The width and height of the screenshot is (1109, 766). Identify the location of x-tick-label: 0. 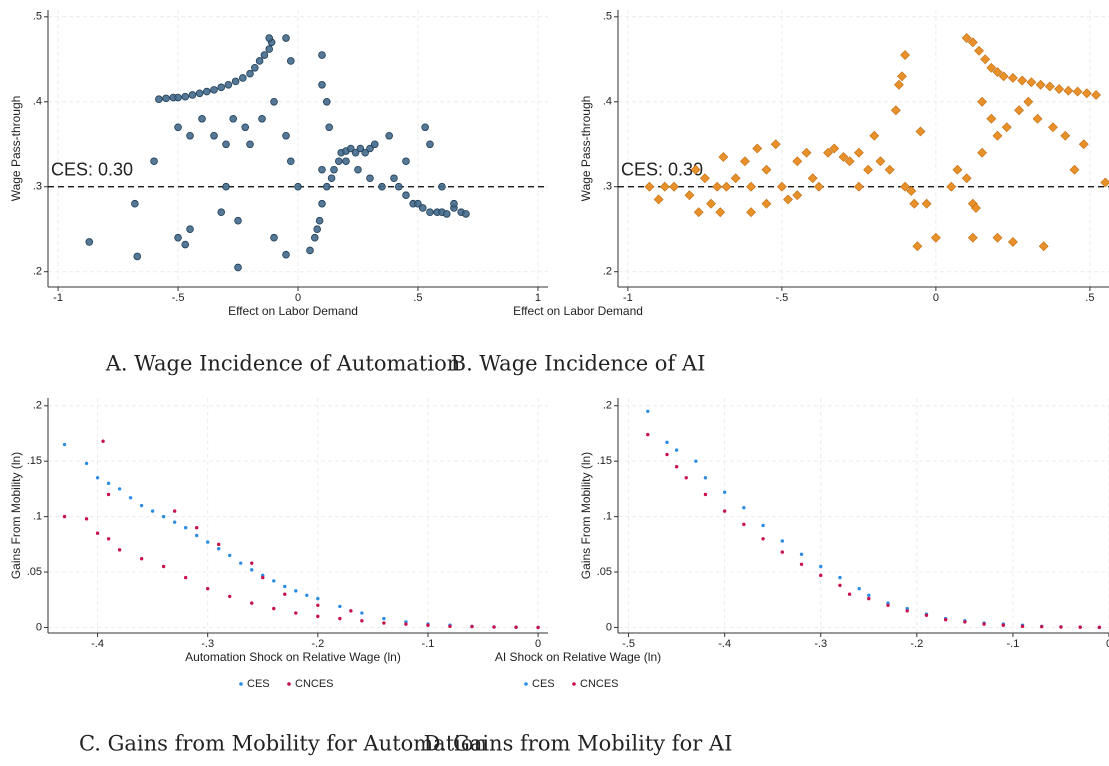
(936, 298).